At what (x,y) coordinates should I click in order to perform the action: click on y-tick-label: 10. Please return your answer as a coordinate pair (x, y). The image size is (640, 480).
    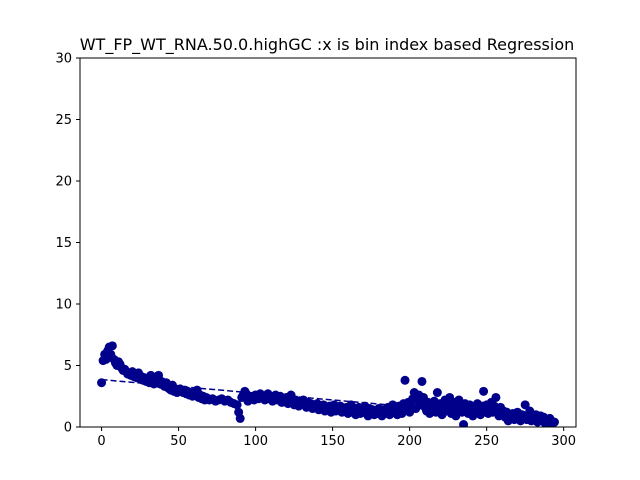
    Looking at the image, I should click on (63, 305).